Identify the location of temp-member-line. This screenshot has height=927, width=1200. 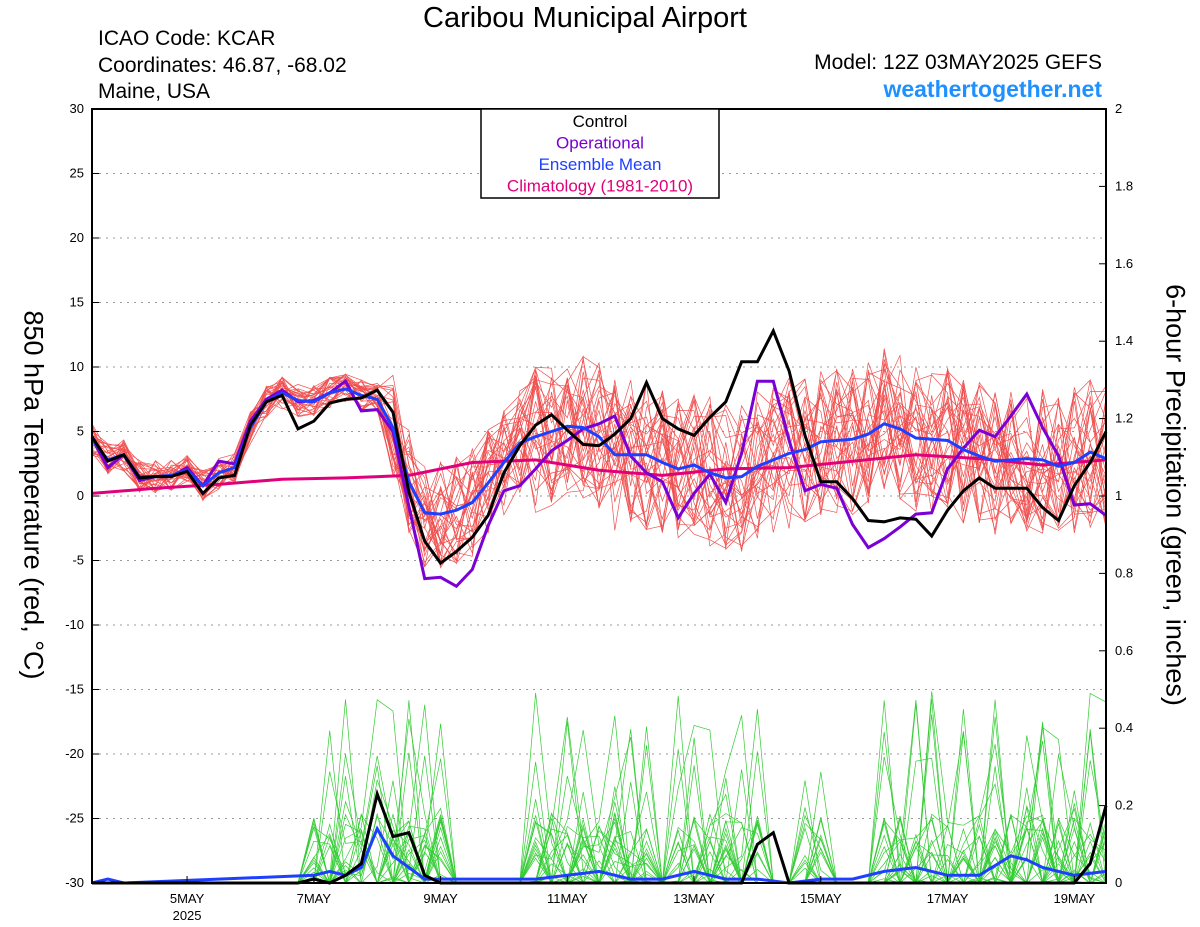
(599, 454).